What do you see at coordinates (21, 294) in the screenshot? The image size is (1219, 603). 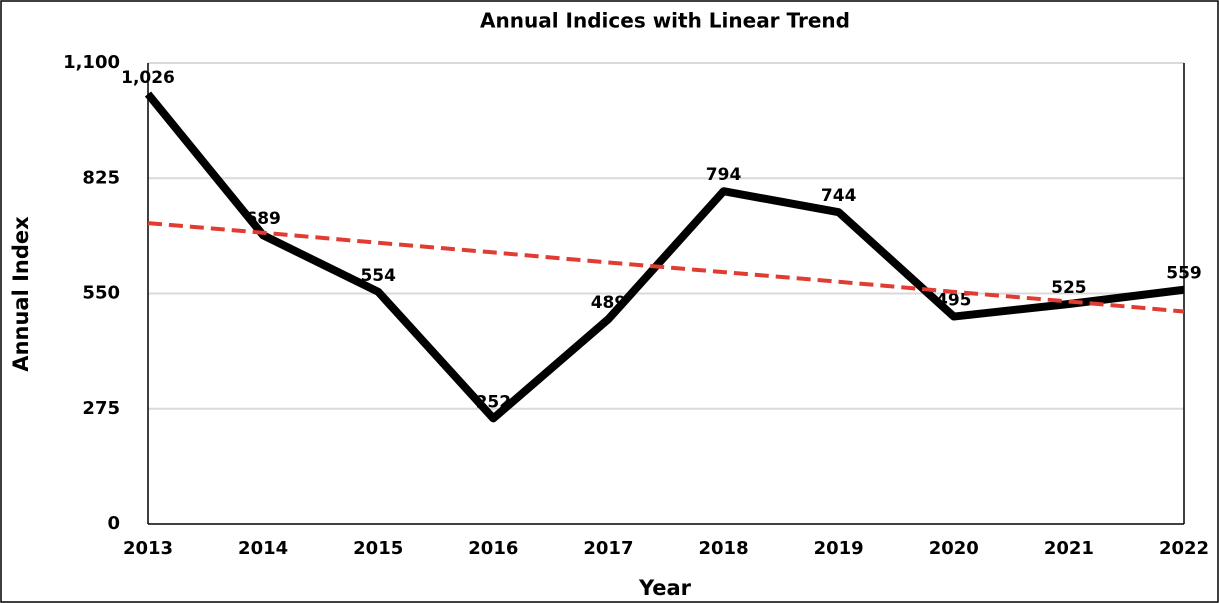 I see `y-axis-title: Annual Index` at bounding box center [21, 294].